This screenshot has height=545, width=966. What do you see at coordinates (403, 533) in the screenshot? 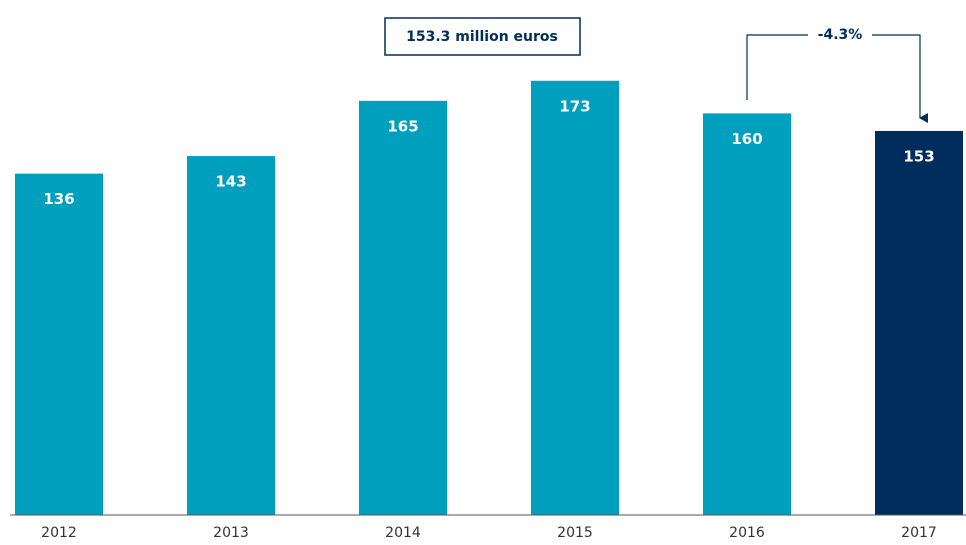
I see `x-tick-label: 2014` at bounding box center [403, 533].